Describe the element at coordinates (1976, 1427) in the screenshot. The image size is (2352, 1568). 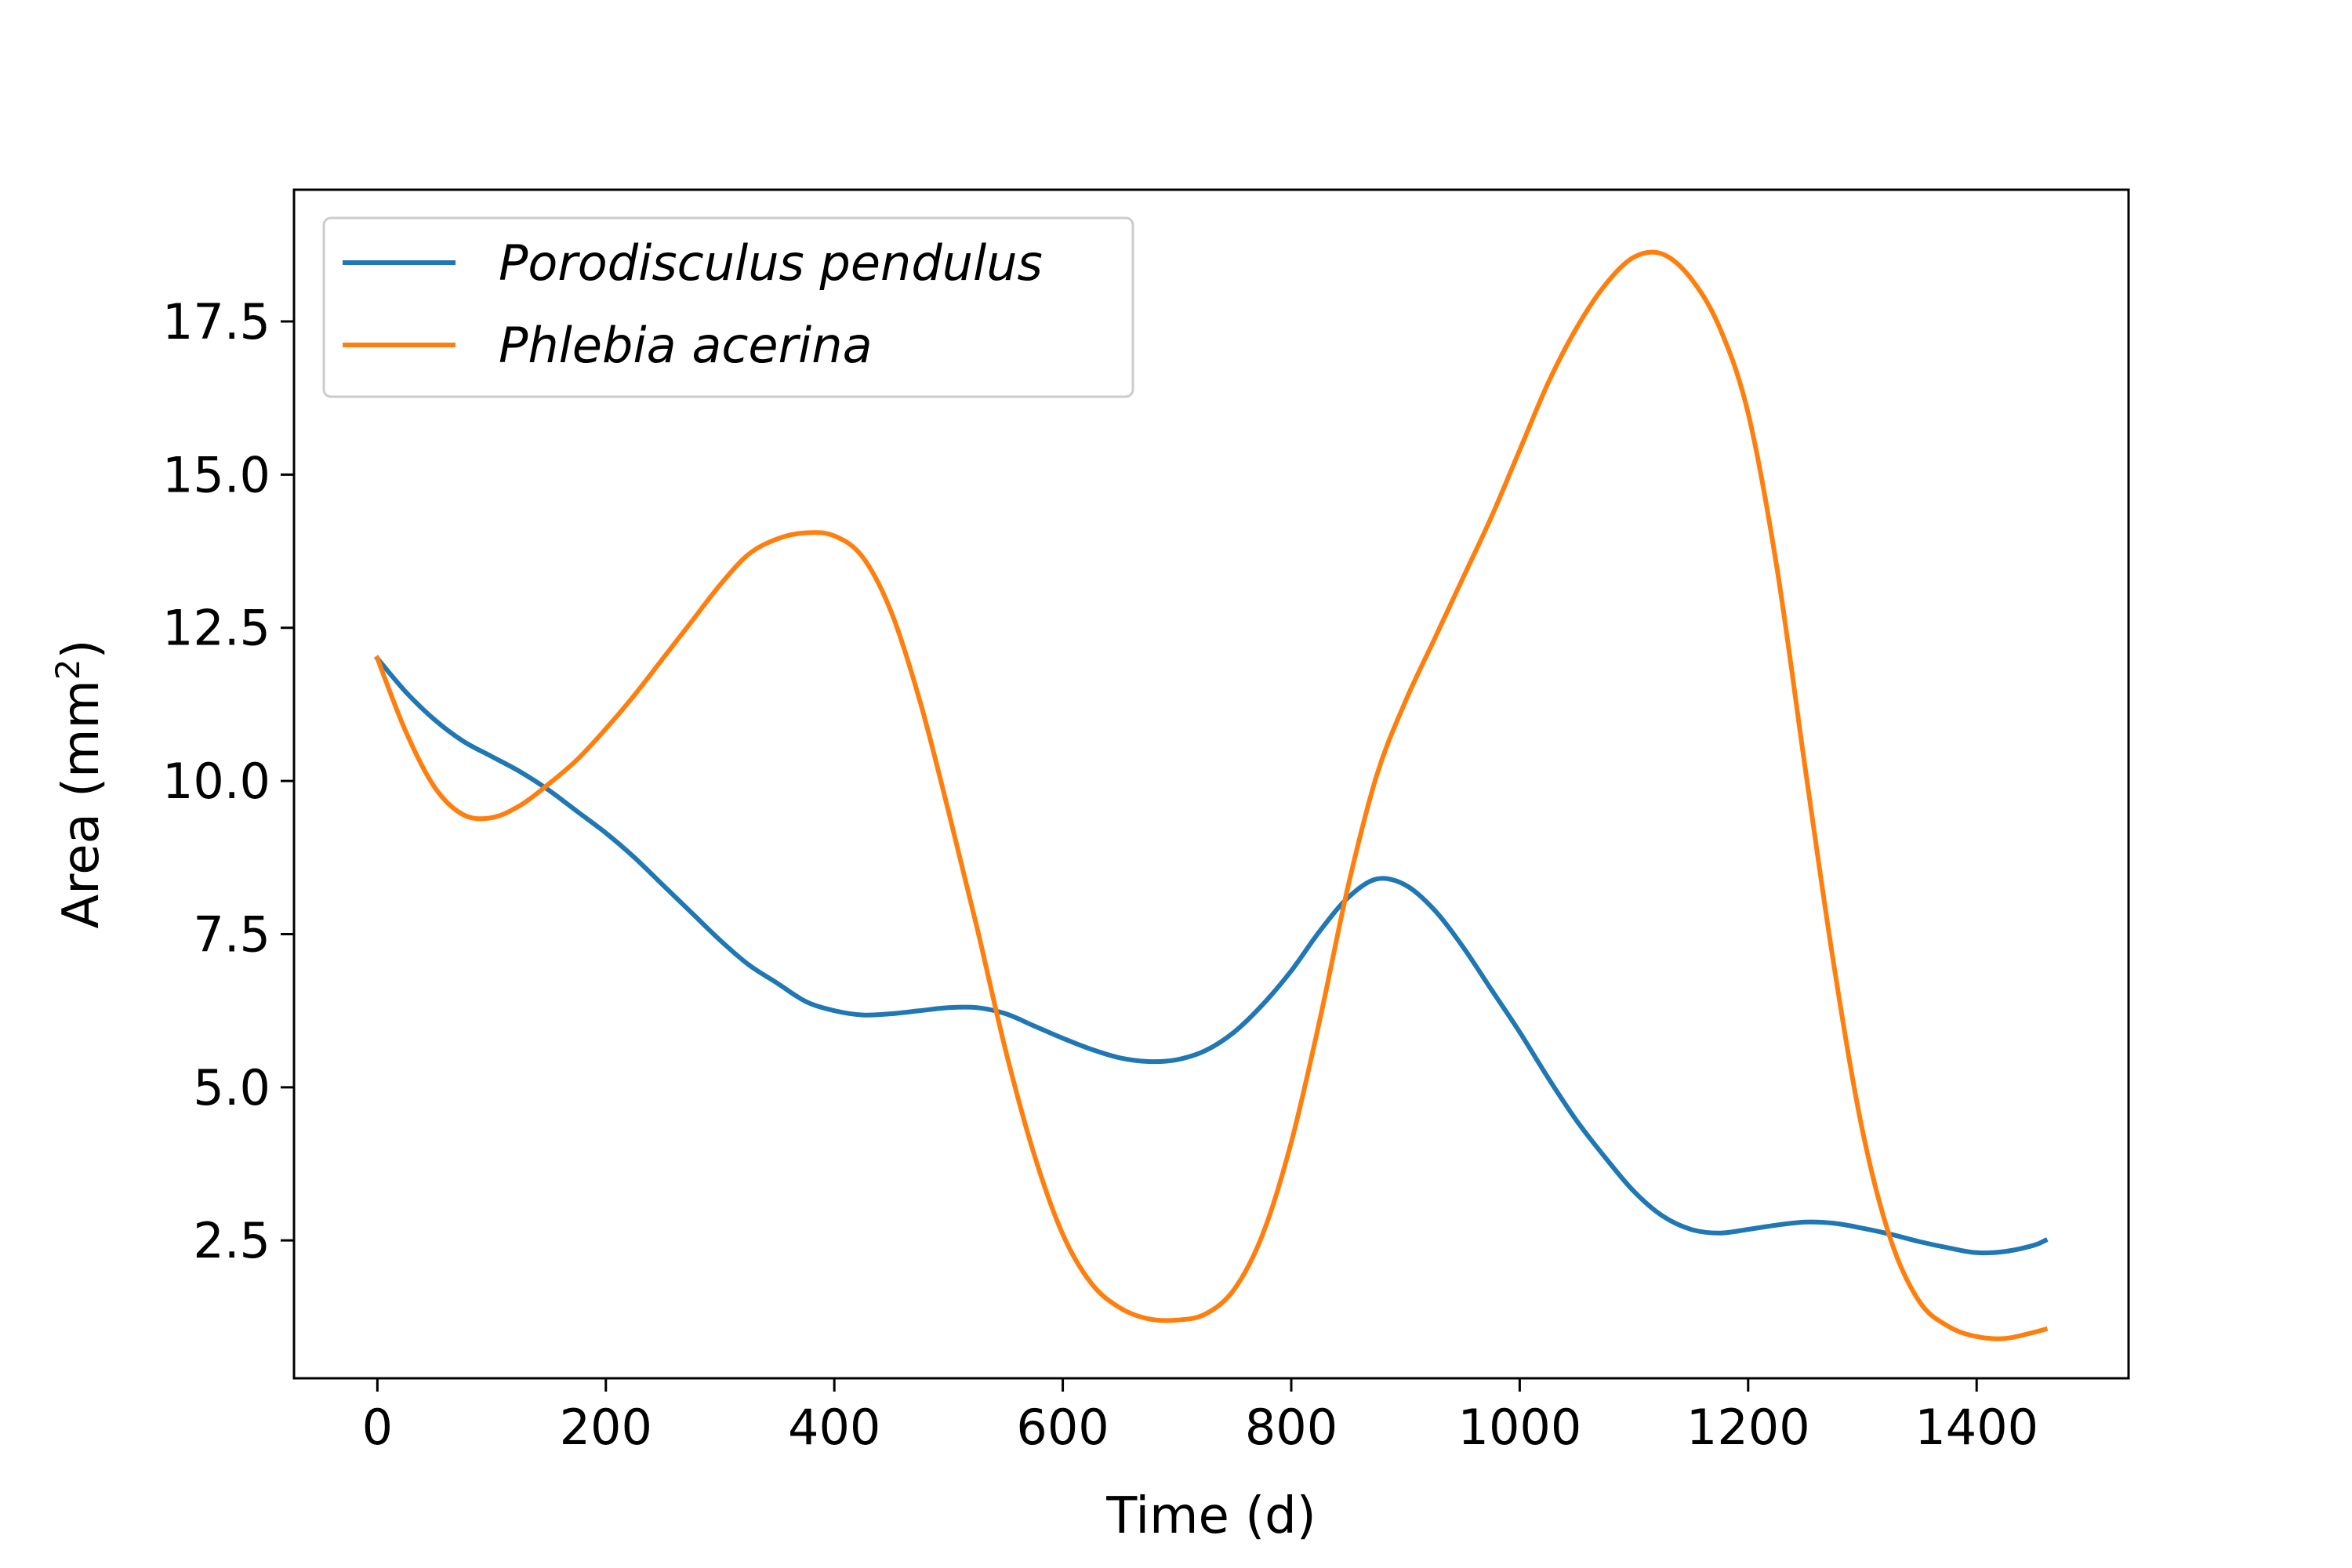
I see `x-tick-label: 1400` at that location.